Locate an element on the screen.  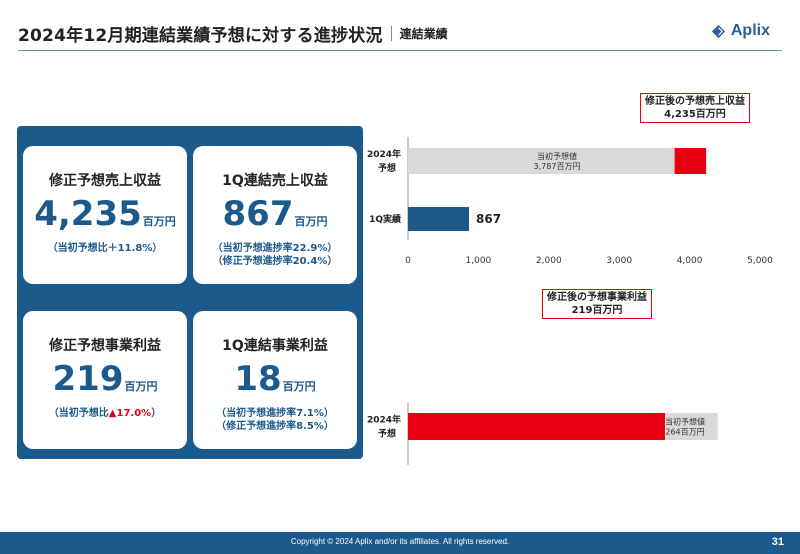
kpi-value-row: 4,235百万円 is located at coordinates (105, 218).